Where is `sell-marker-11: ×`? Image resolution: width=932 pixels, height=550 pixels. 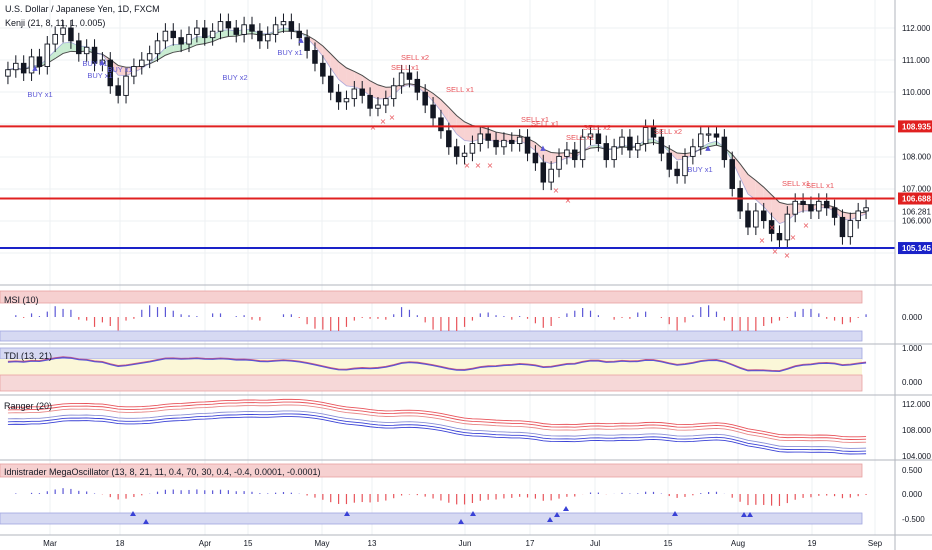
sell-marker-11: × is located at coordinates (772, 227).